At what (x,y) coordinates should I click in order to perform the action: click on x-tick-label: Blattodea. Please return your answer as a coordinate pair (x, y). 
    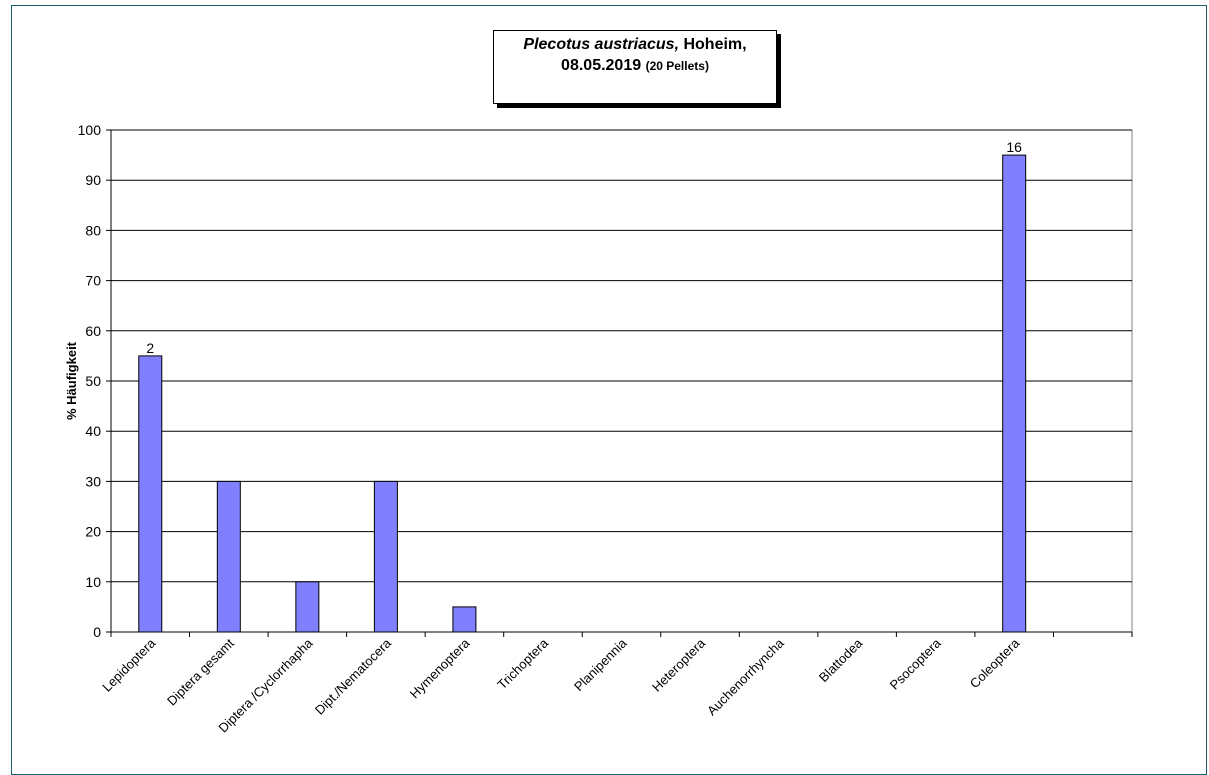
    Looking at the image, I should click on (841, 660).